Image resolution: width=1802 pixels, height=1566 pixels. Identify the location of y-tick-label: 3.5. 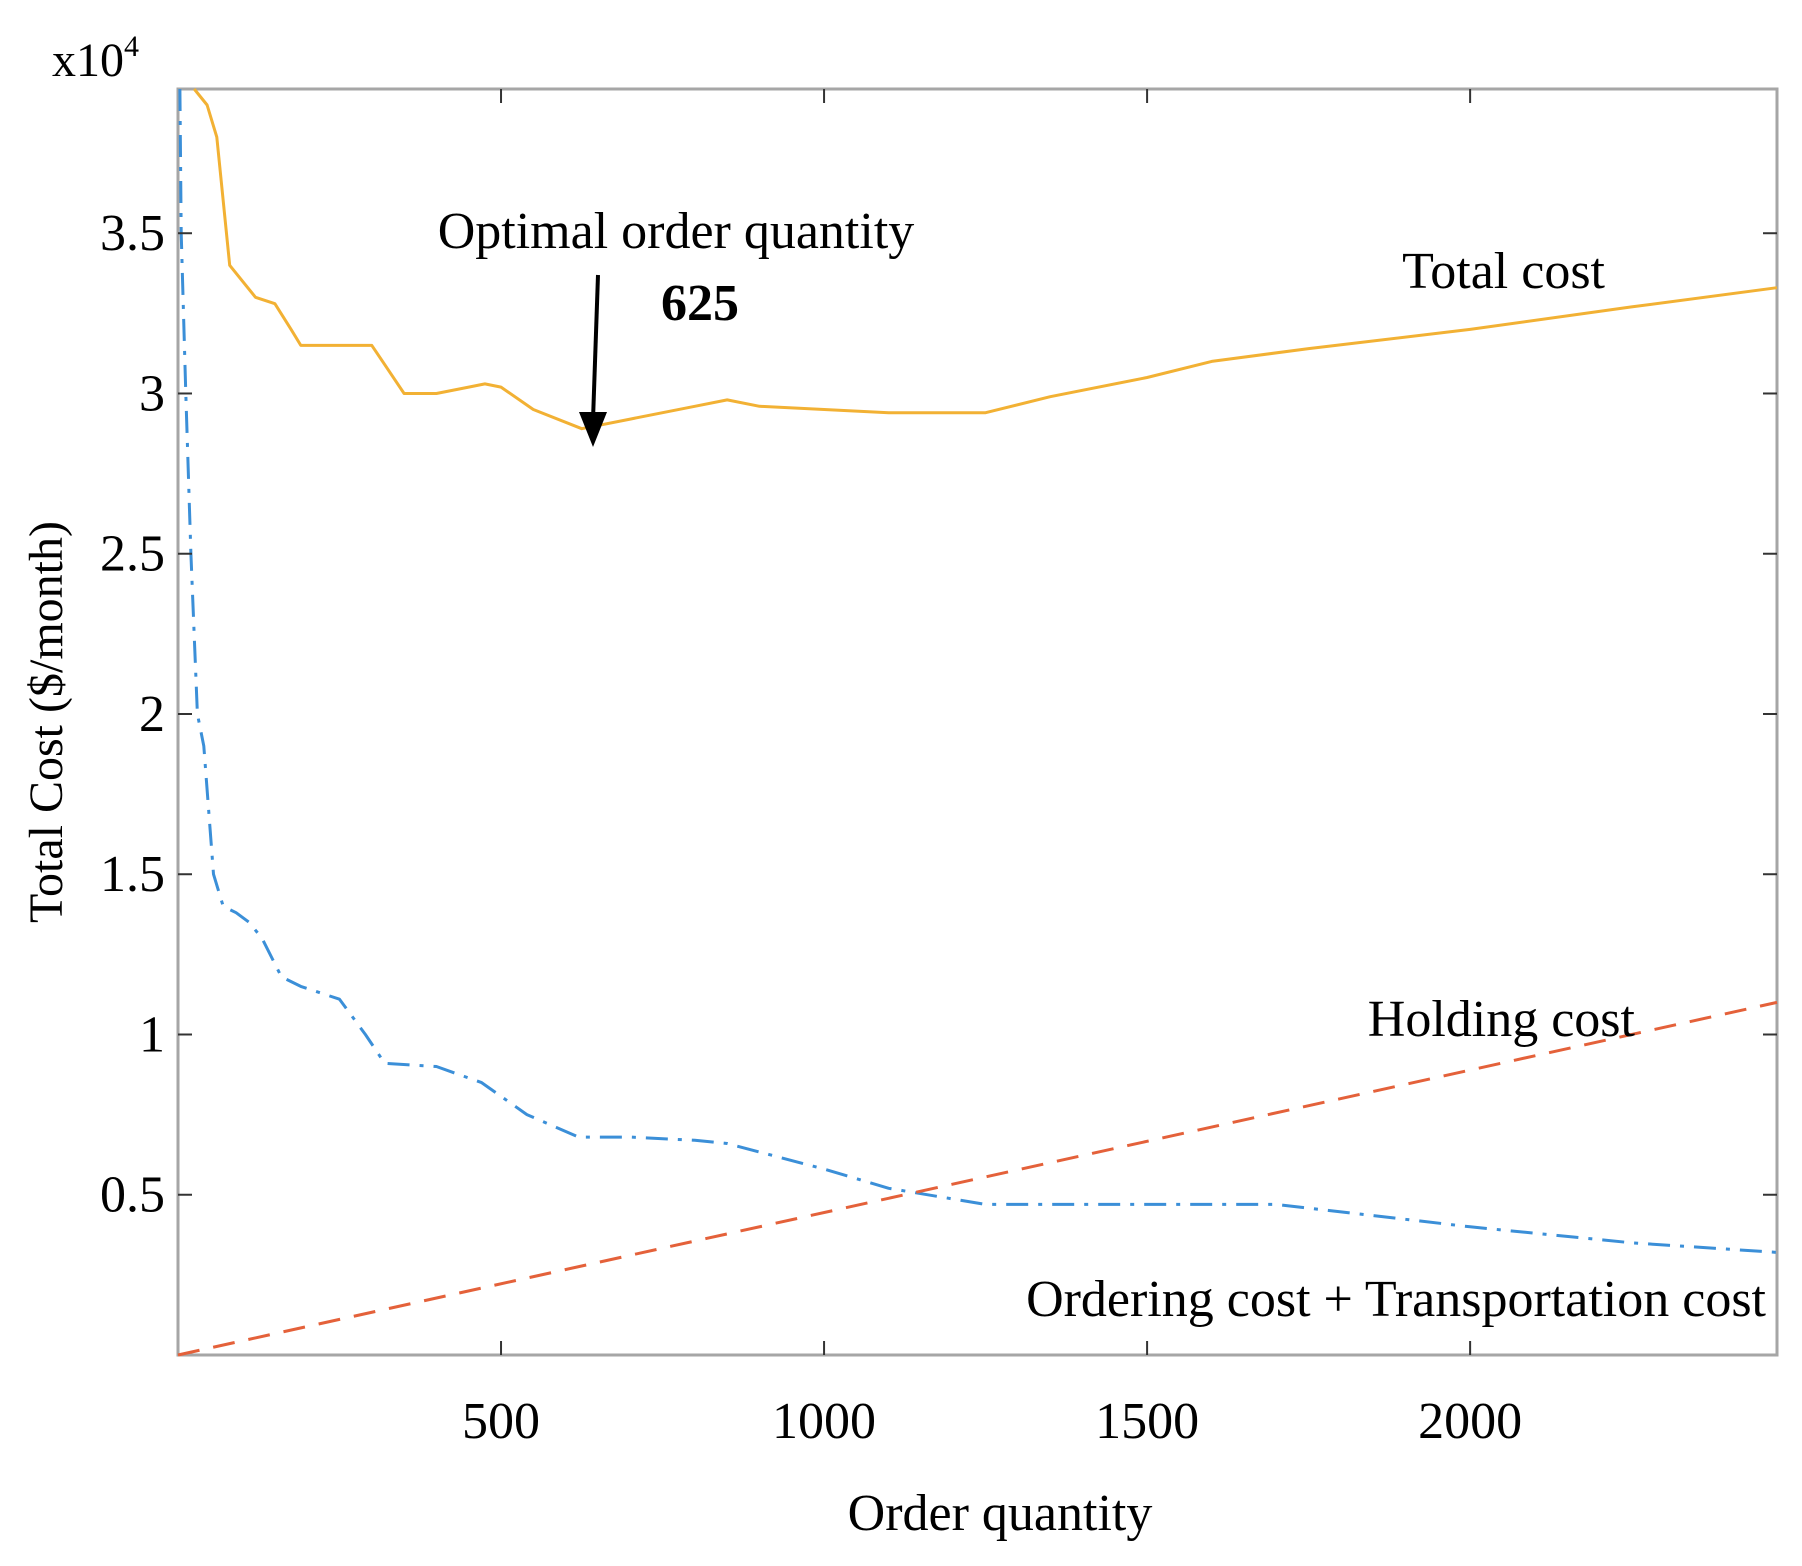
(132, 233).